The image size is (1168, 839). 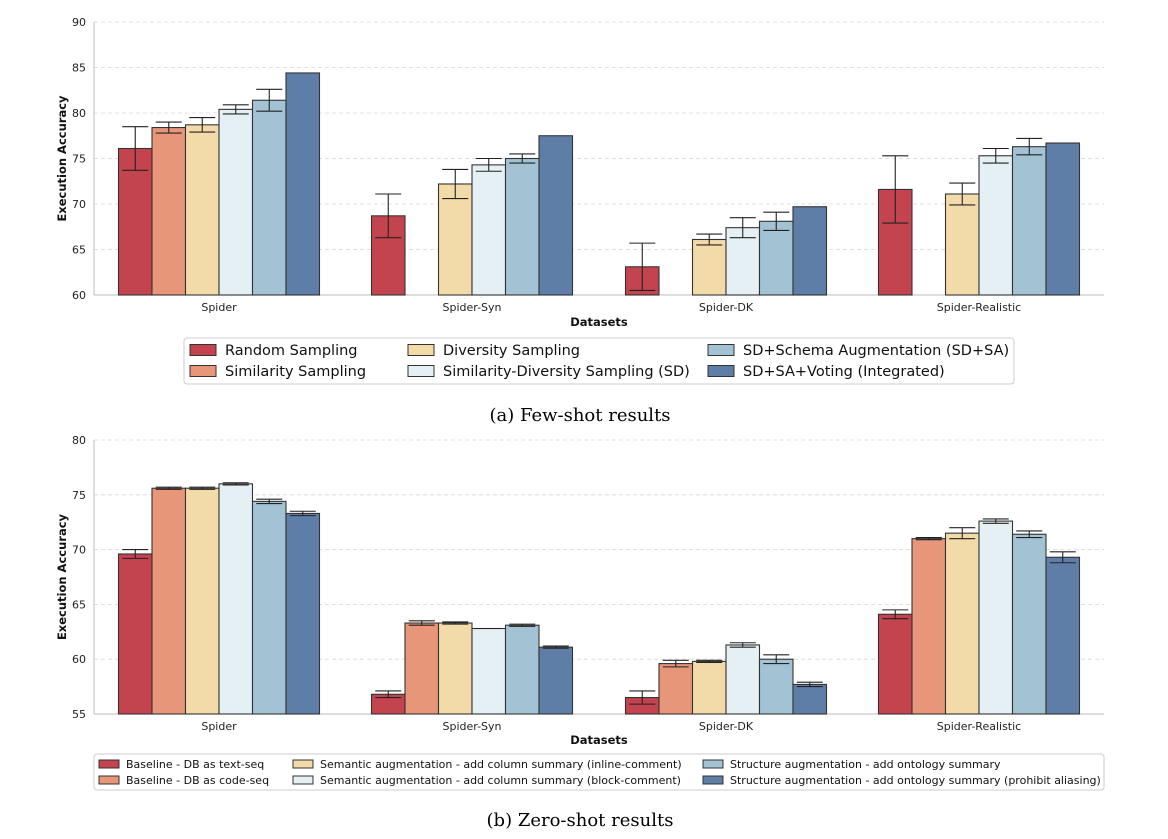 I want to click on few-shot-legend-label: Diversity Sampling, so click(x=511, y=351).